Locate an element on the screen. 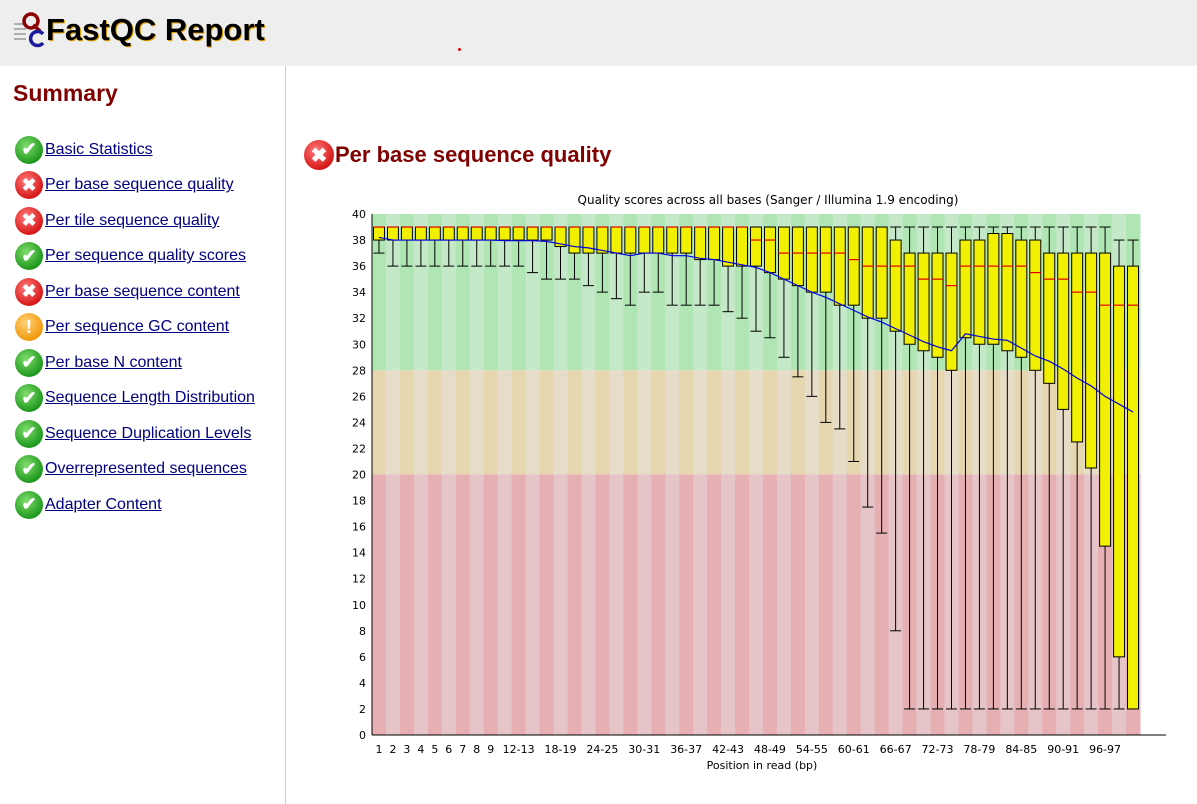 This screenshot has width=1197, height=804. pass-check-icon: ✔ is located at coordinates (29, 504).